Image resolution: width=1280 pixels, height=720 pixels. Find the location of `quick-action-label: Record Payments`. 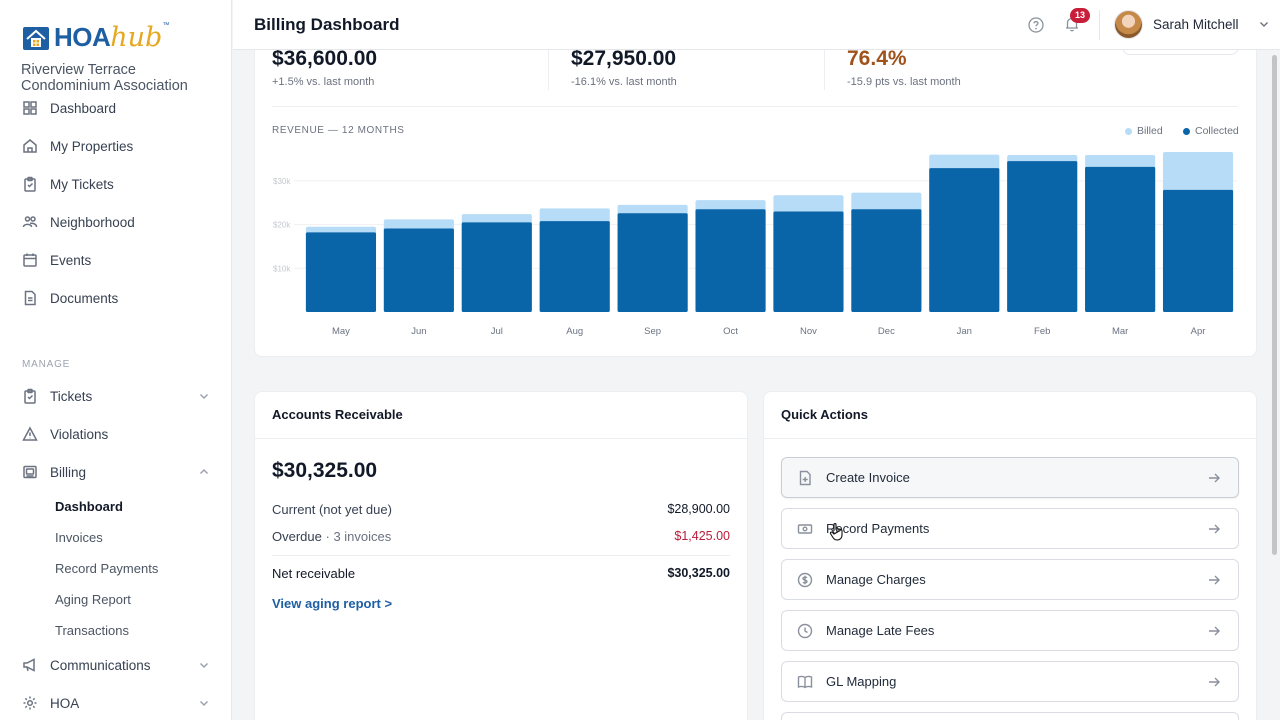

quick-action-label: Record Payments is located at coordinates (878, 528).